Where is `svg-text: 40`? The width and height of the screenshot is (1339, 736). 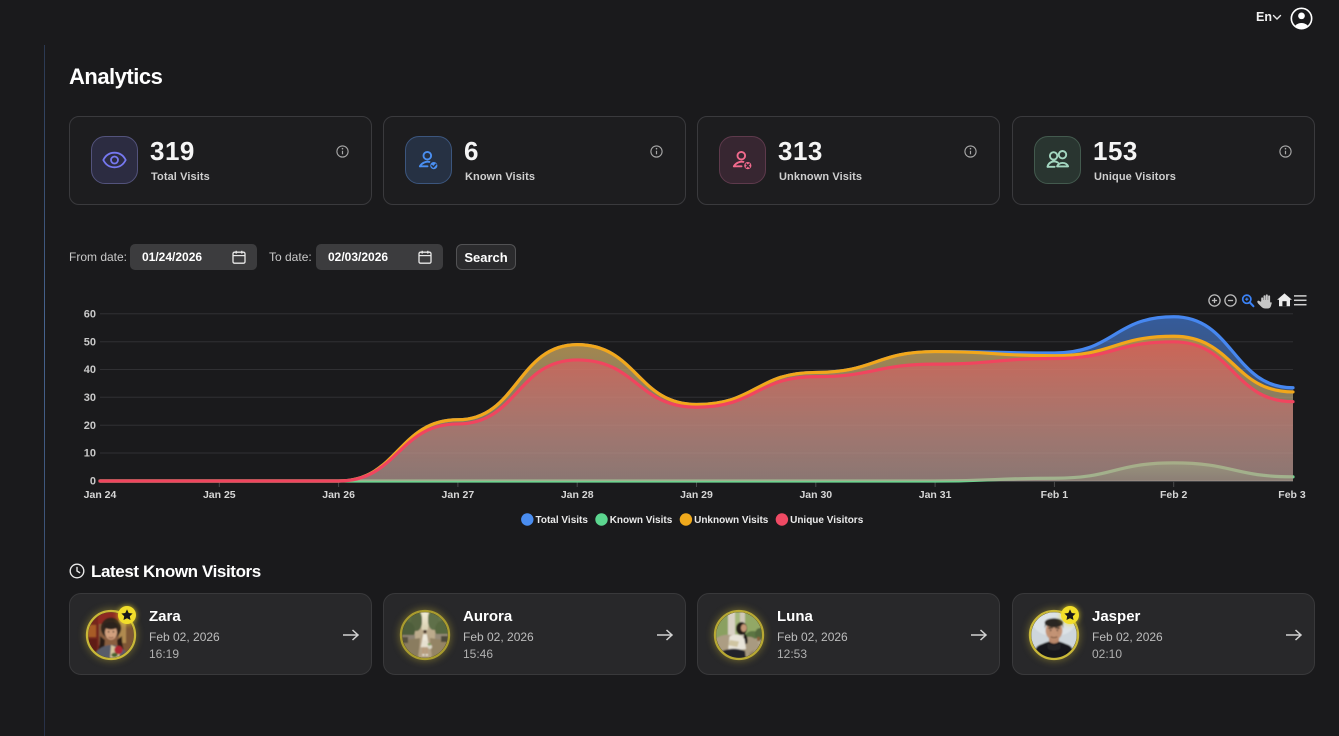
svg-text: 40 is located at coordinates (90, 370).